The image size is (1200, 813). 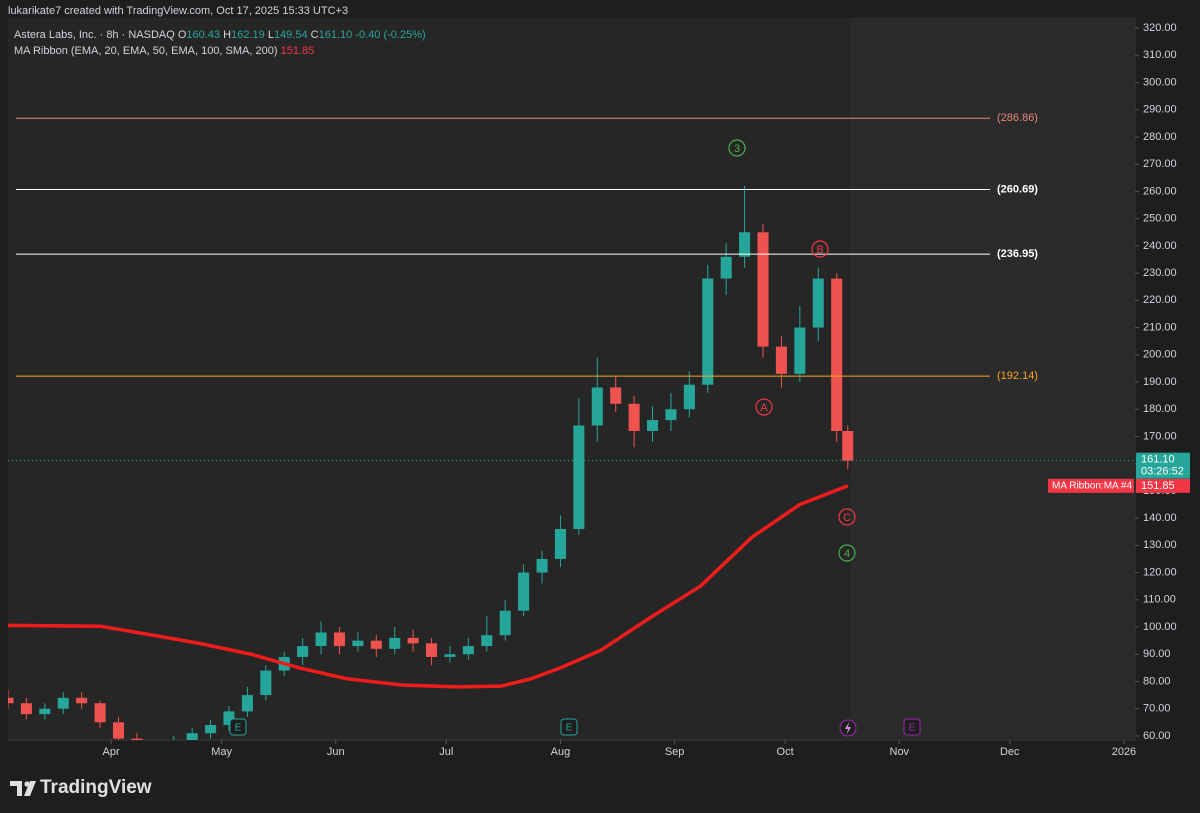 I want to click on wave-label: B, so click(x=819, y=250).